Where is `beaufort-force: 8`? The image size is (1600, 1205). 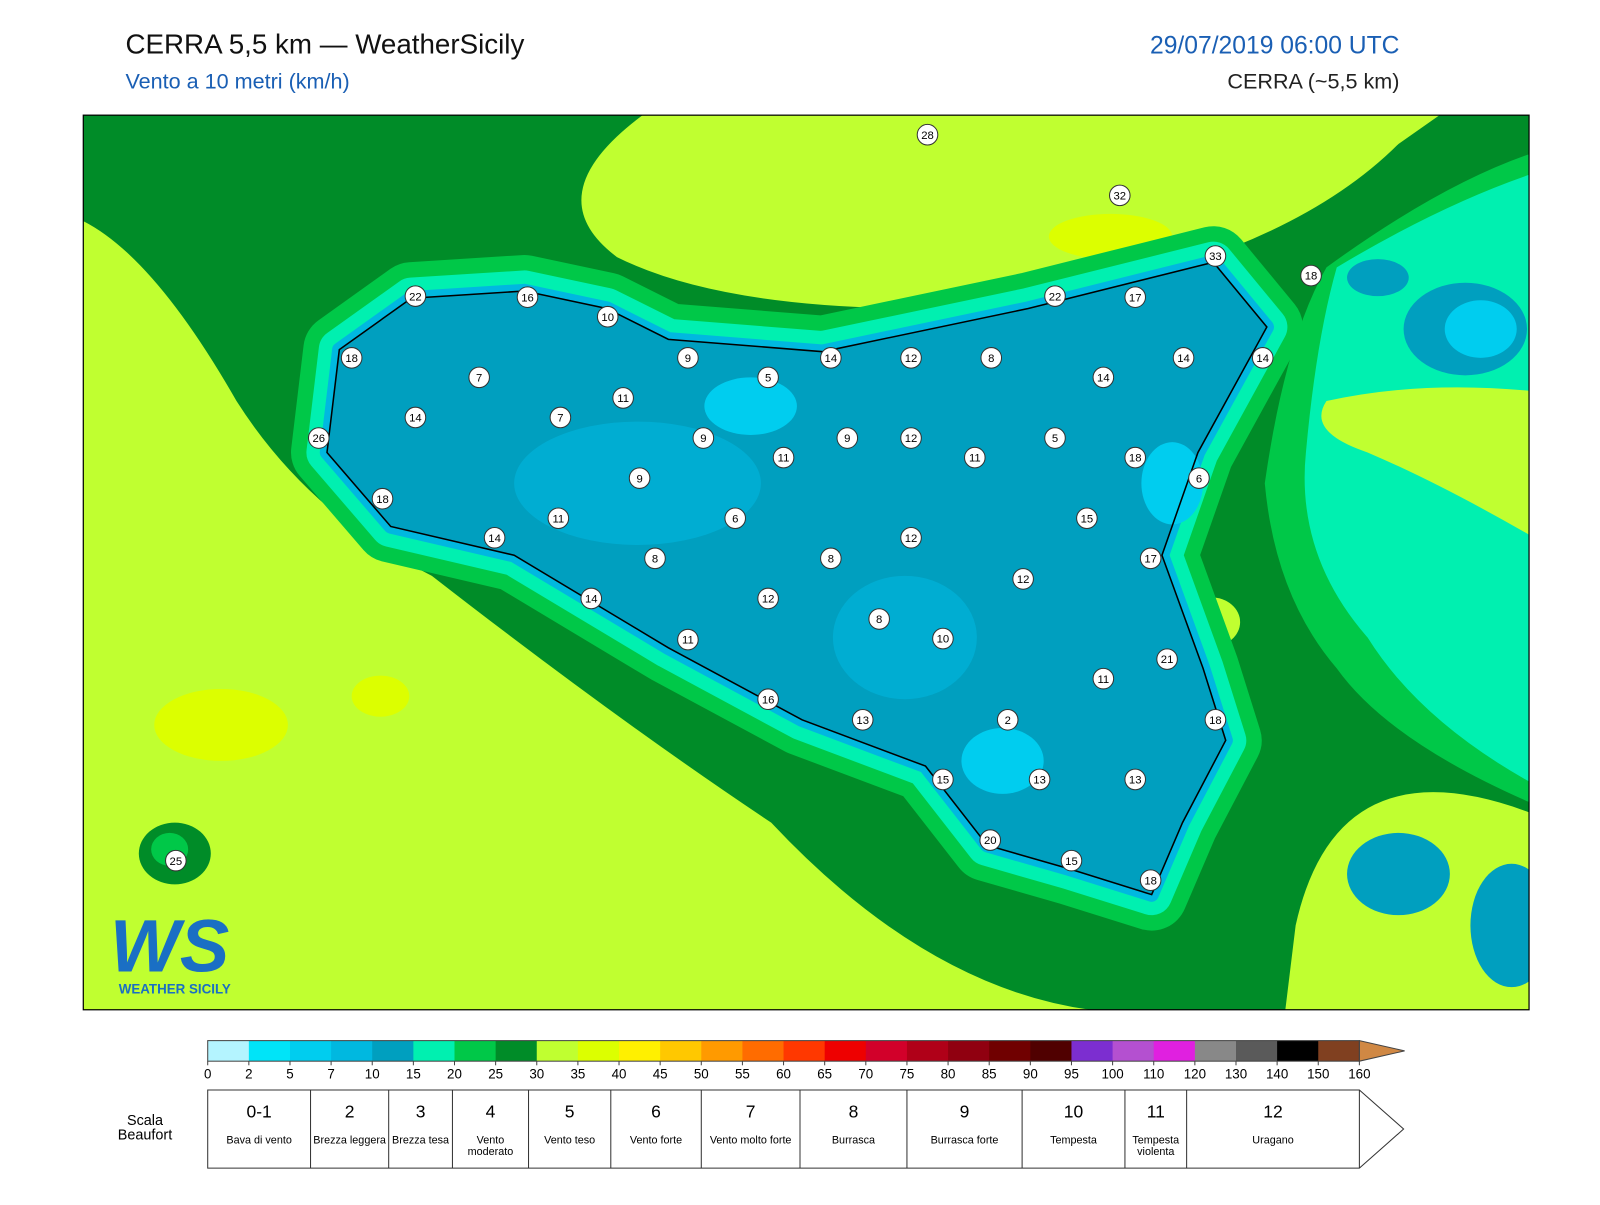 beaufort-force: 8 is located at coordinates (854, 1112).